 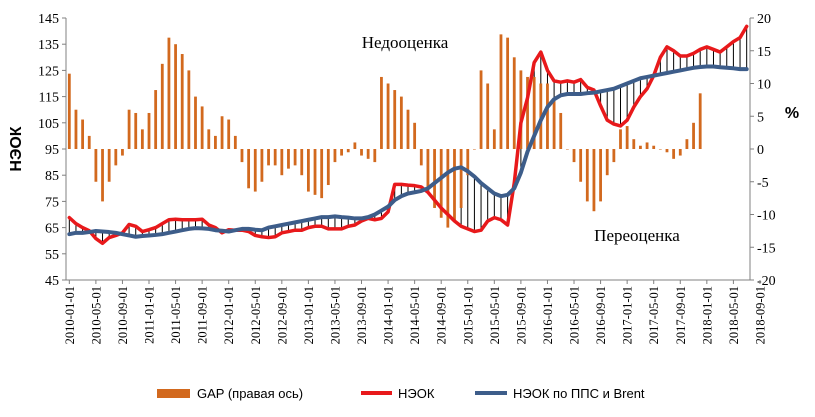 What do you see at coordinates (362, 315) in the screenshot?
I see `x-tick-label: 2013-09-01` at bounding box center [362, 315].